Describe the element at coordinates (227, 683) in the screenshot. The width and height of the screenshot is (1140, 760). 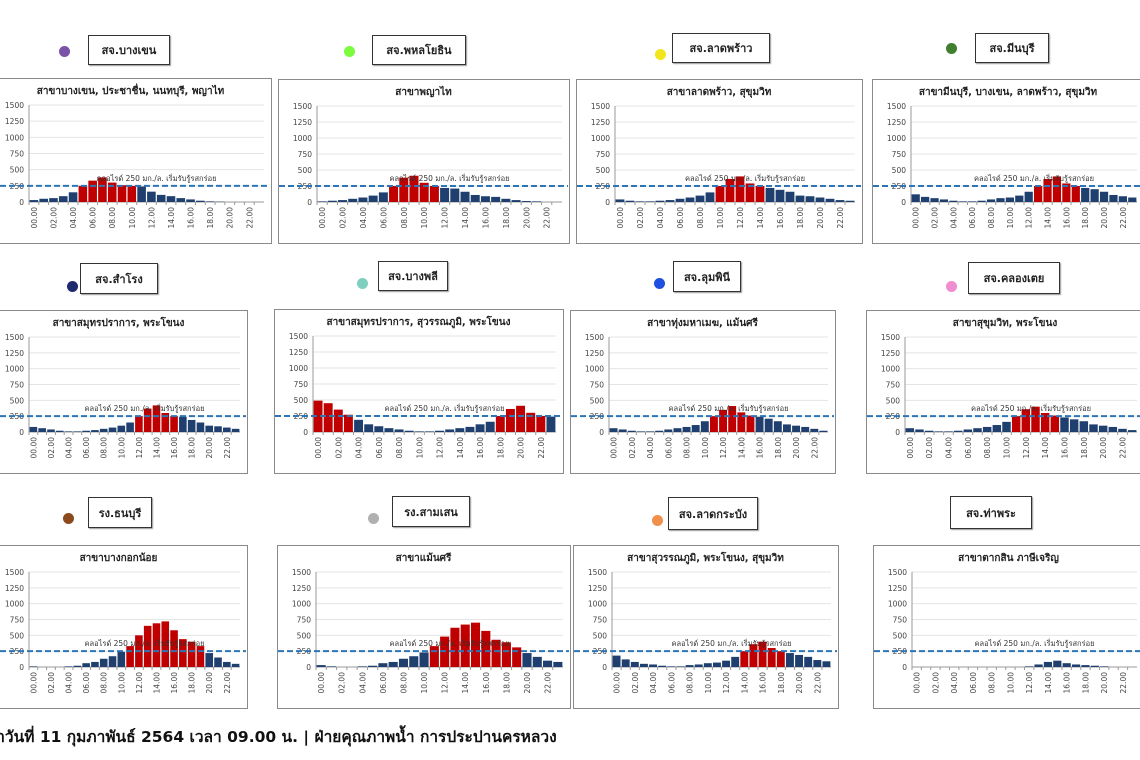
I see `x-tick-label: 22.00` at that location.